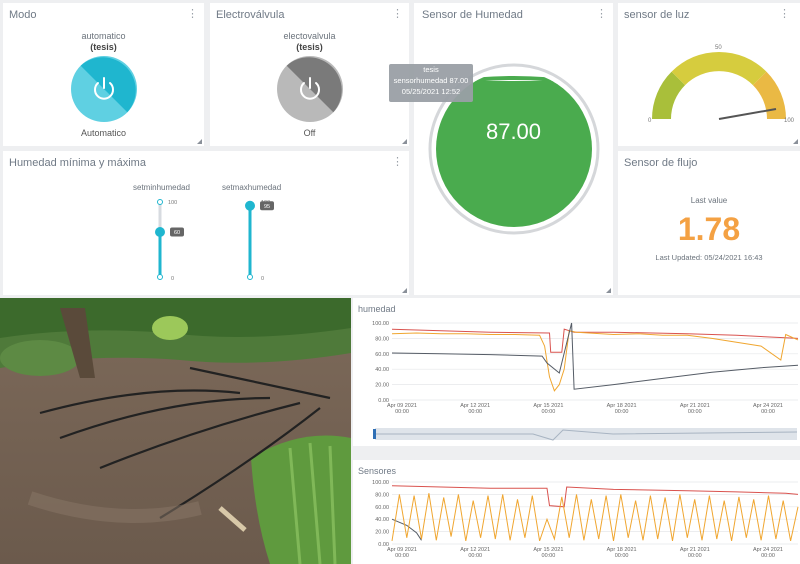  I want to click on light-menu-icon: ⋮, so click(784, 14).